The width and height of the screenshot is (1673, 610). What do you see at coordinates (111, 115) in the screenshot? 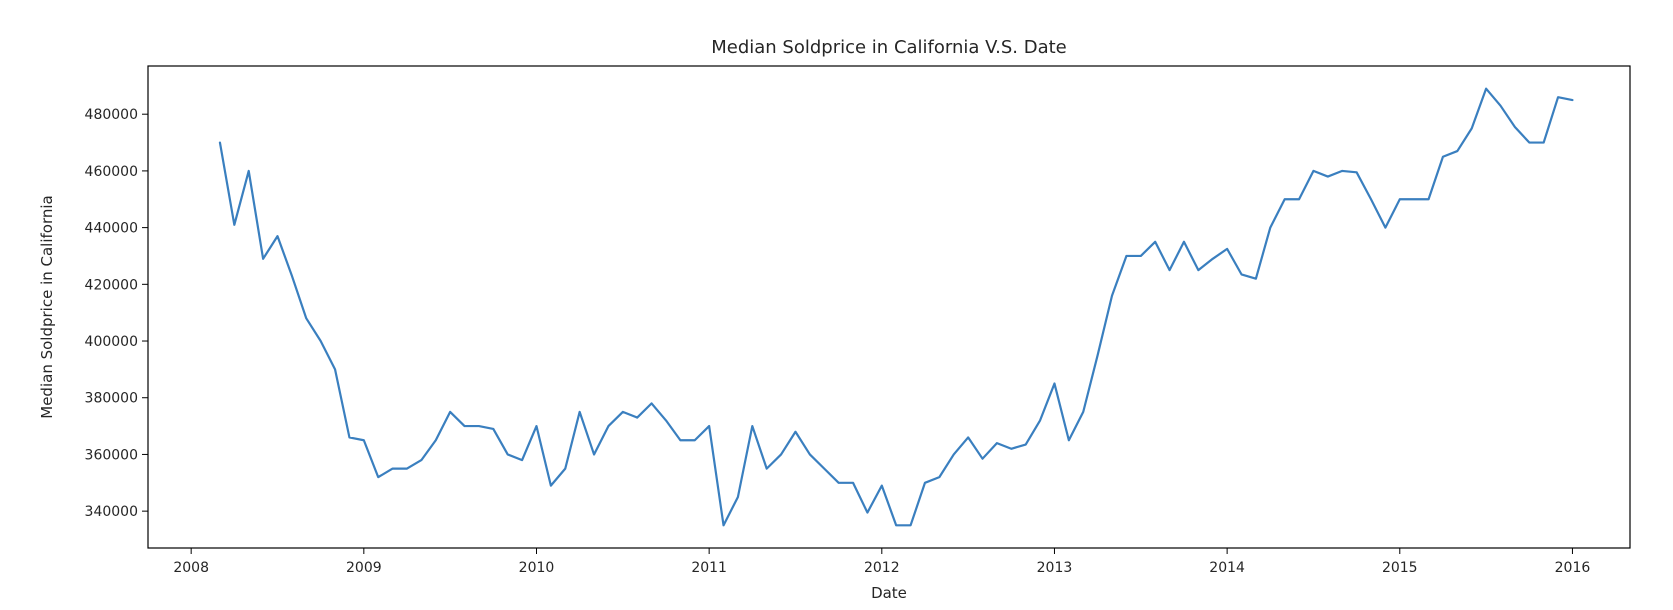
I see `y-tick-label: 480000` at bounding box center [111, 115].